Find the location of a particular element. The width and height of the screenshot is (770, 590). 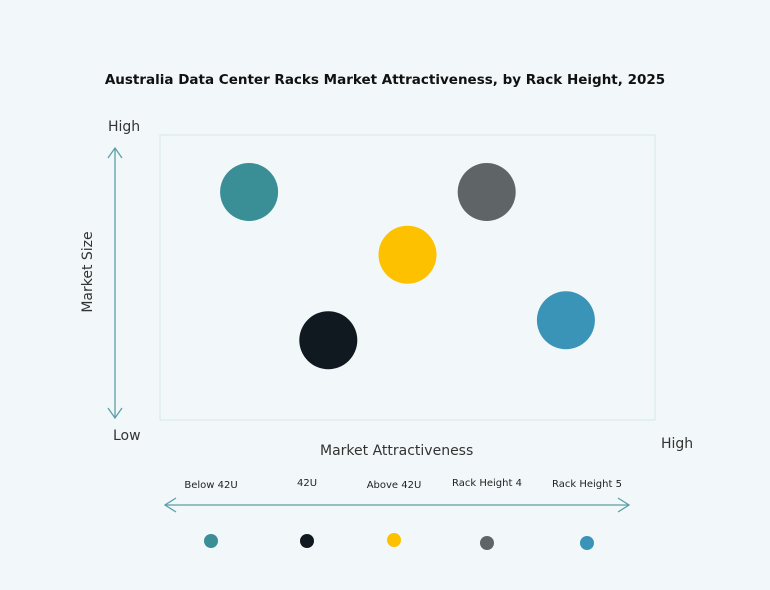

bubble-below-42u is located at coordinates (249, 192).